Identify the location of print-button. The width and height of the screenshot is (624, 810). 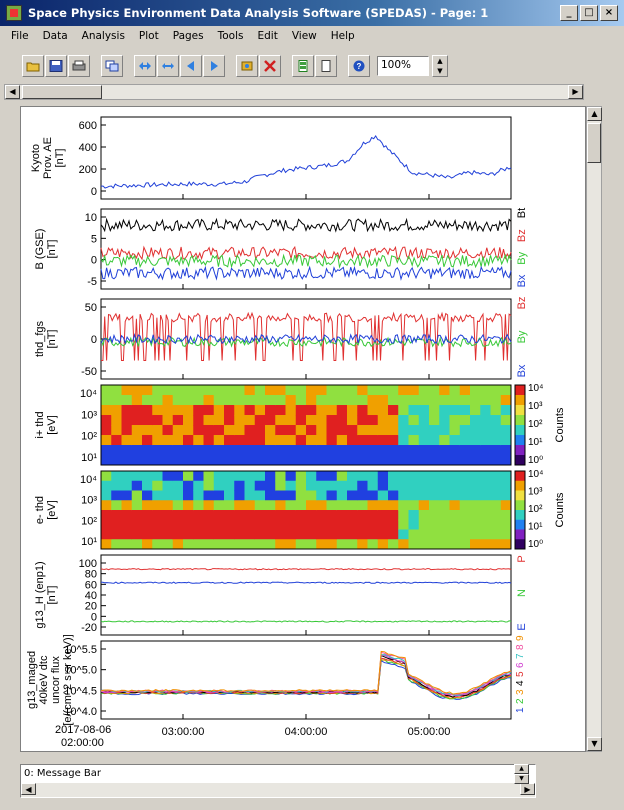
(79, 66).